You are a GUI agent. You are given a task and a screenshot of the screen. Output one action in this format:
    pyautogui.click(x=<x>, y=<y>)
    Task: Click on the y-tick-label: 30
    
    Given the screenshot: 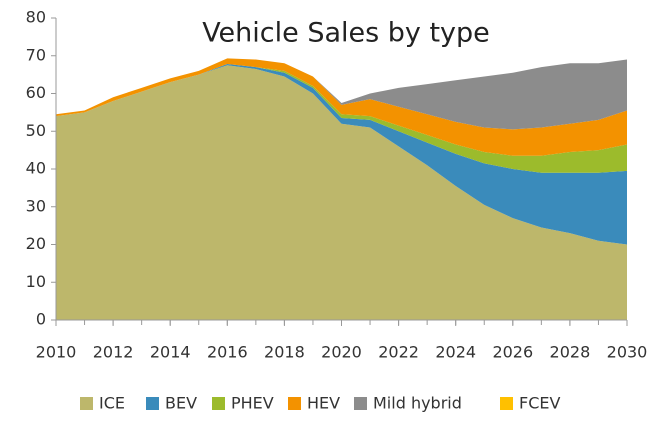 What is the action you would take?
    pyautogui.click(x=36, y=205)
    